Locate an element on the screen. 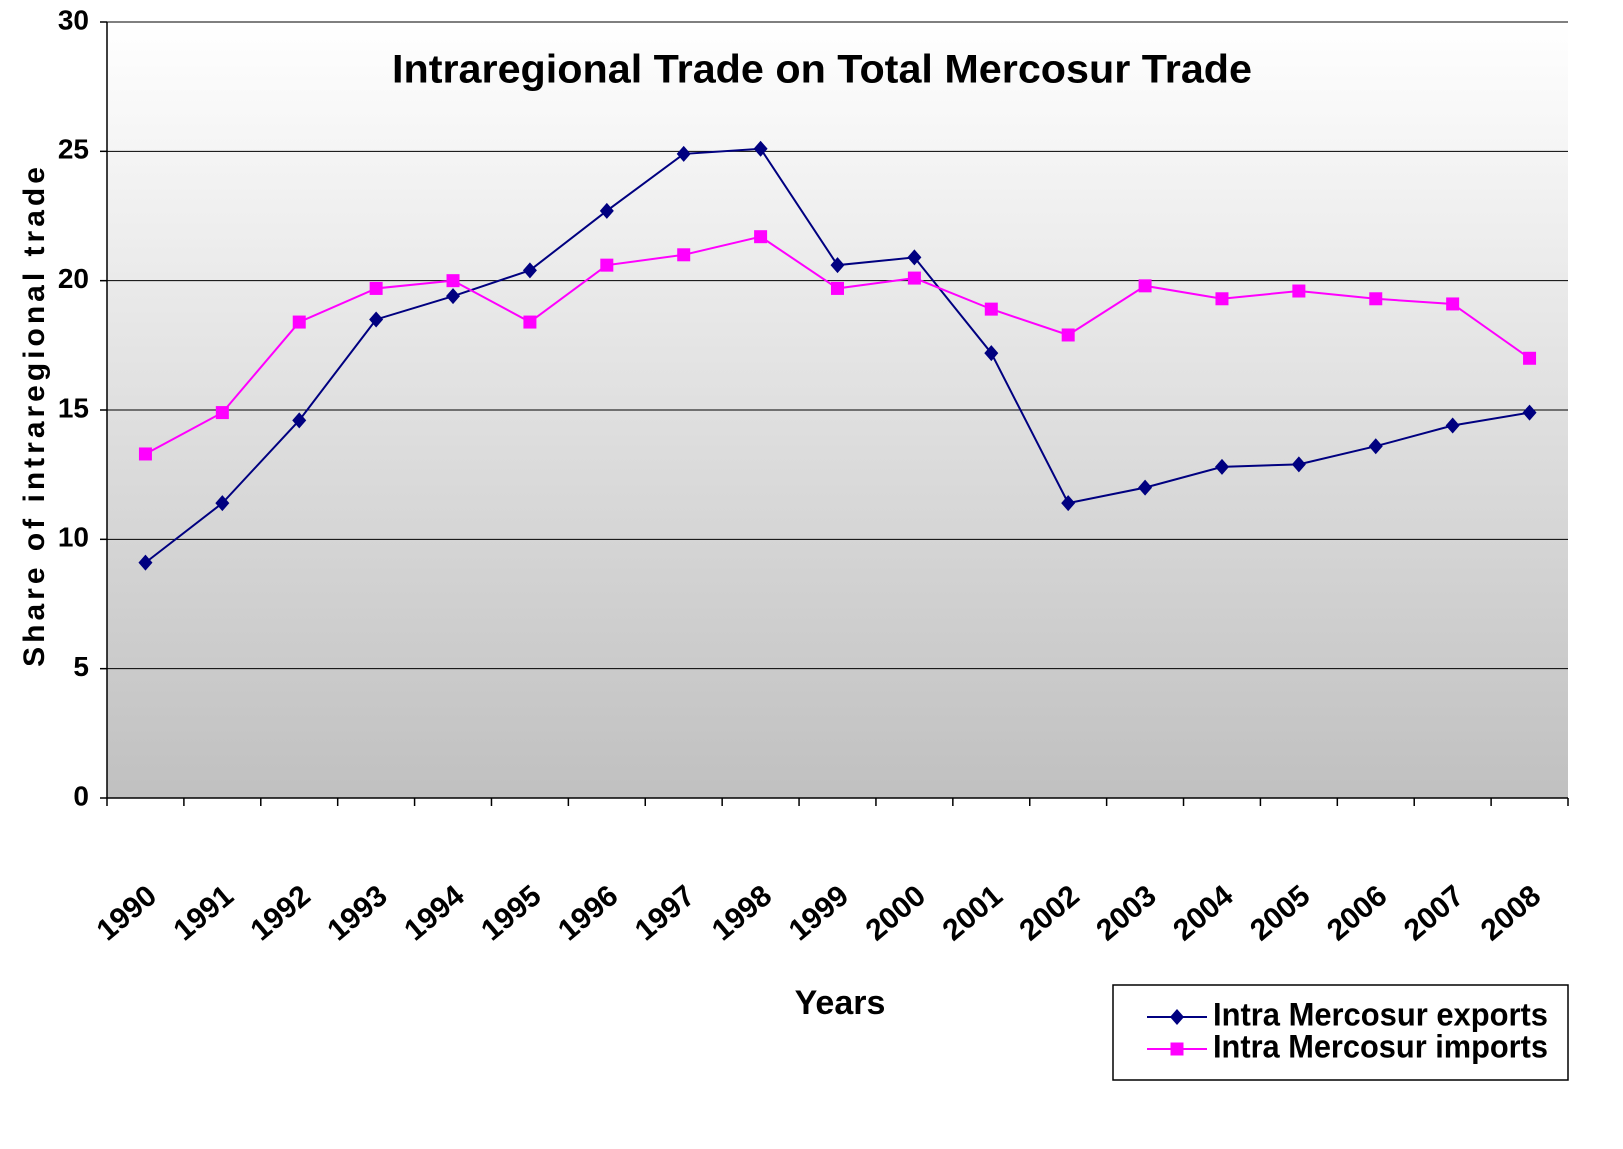  x-tick-label: 1991 is located at coordinates (204, 913).